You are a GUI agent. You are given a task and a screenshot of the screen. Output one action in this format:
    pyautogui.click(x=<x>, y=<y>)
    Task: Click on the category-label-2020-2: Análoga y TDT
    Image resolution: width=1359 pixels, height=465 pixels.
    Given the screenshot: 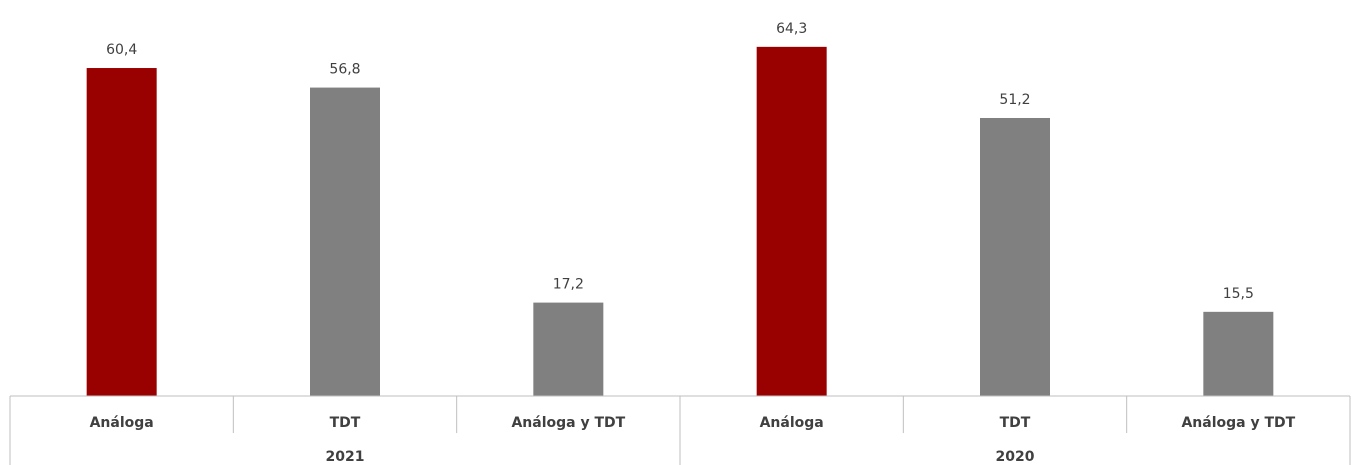 What is the action you would take?
    pyautogui.click(x=1238, y=423)
    